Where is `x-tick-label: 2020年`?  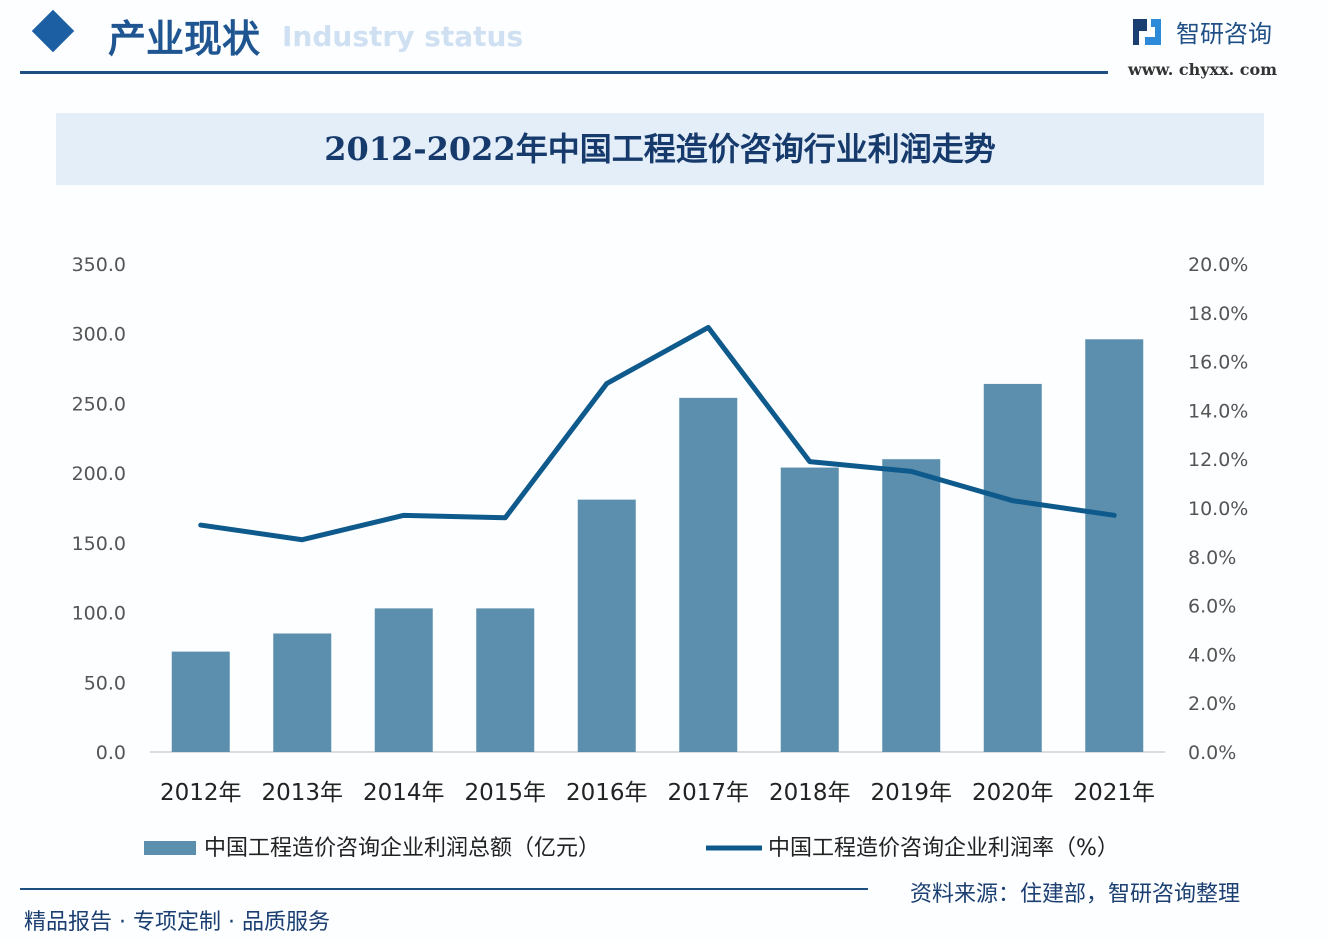
x-tick-label: 2020年 is located at coordinates (1013, 793).